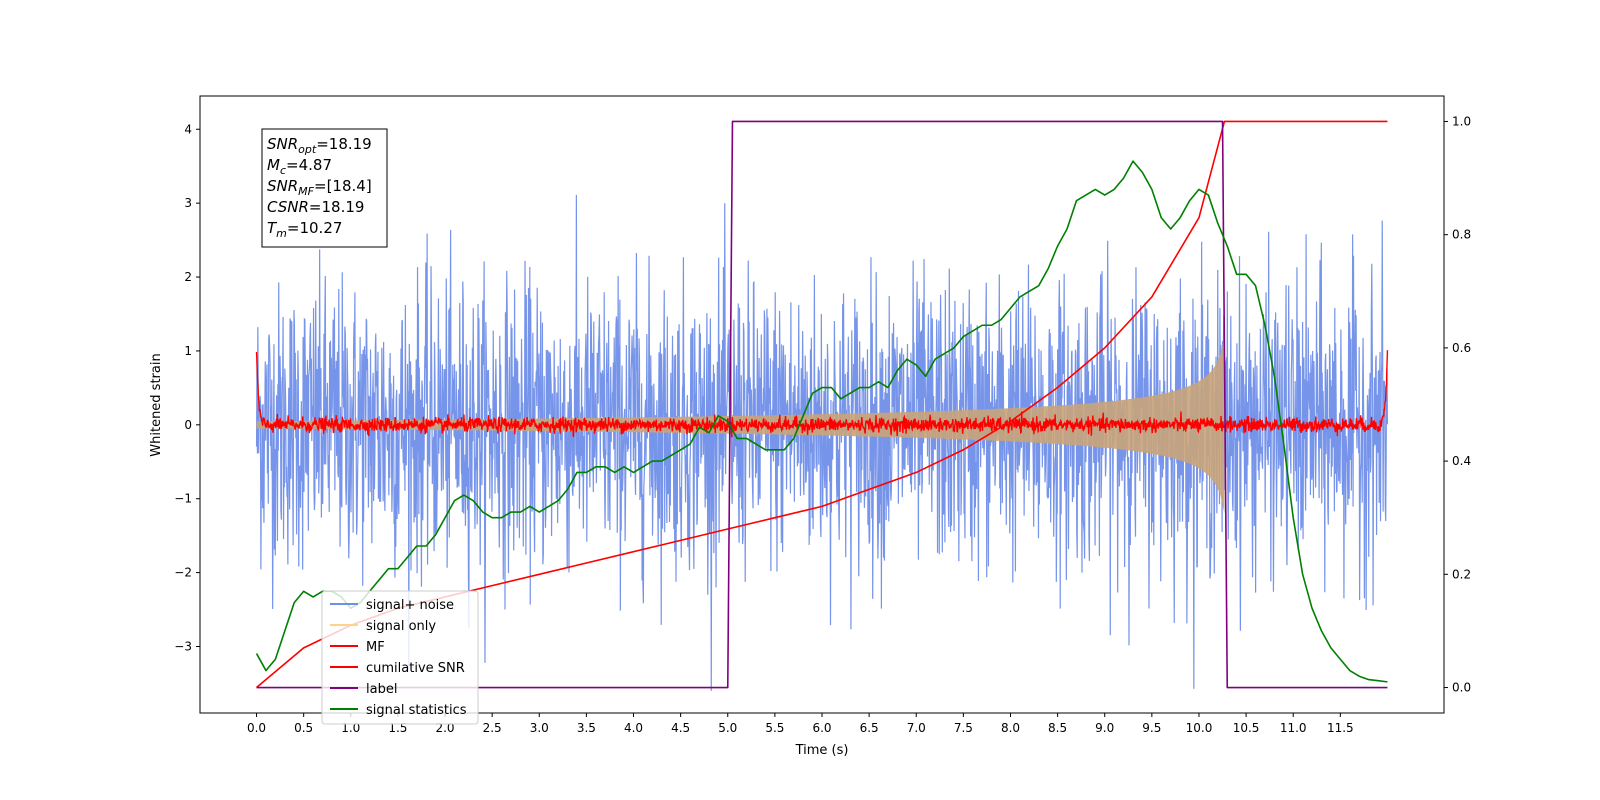 The height and width of the screenshot is (800, 1600). Describe the element at coordinates (156, 404) in the screenshot. I see `y-axis-label: Whitened strain` at that location.